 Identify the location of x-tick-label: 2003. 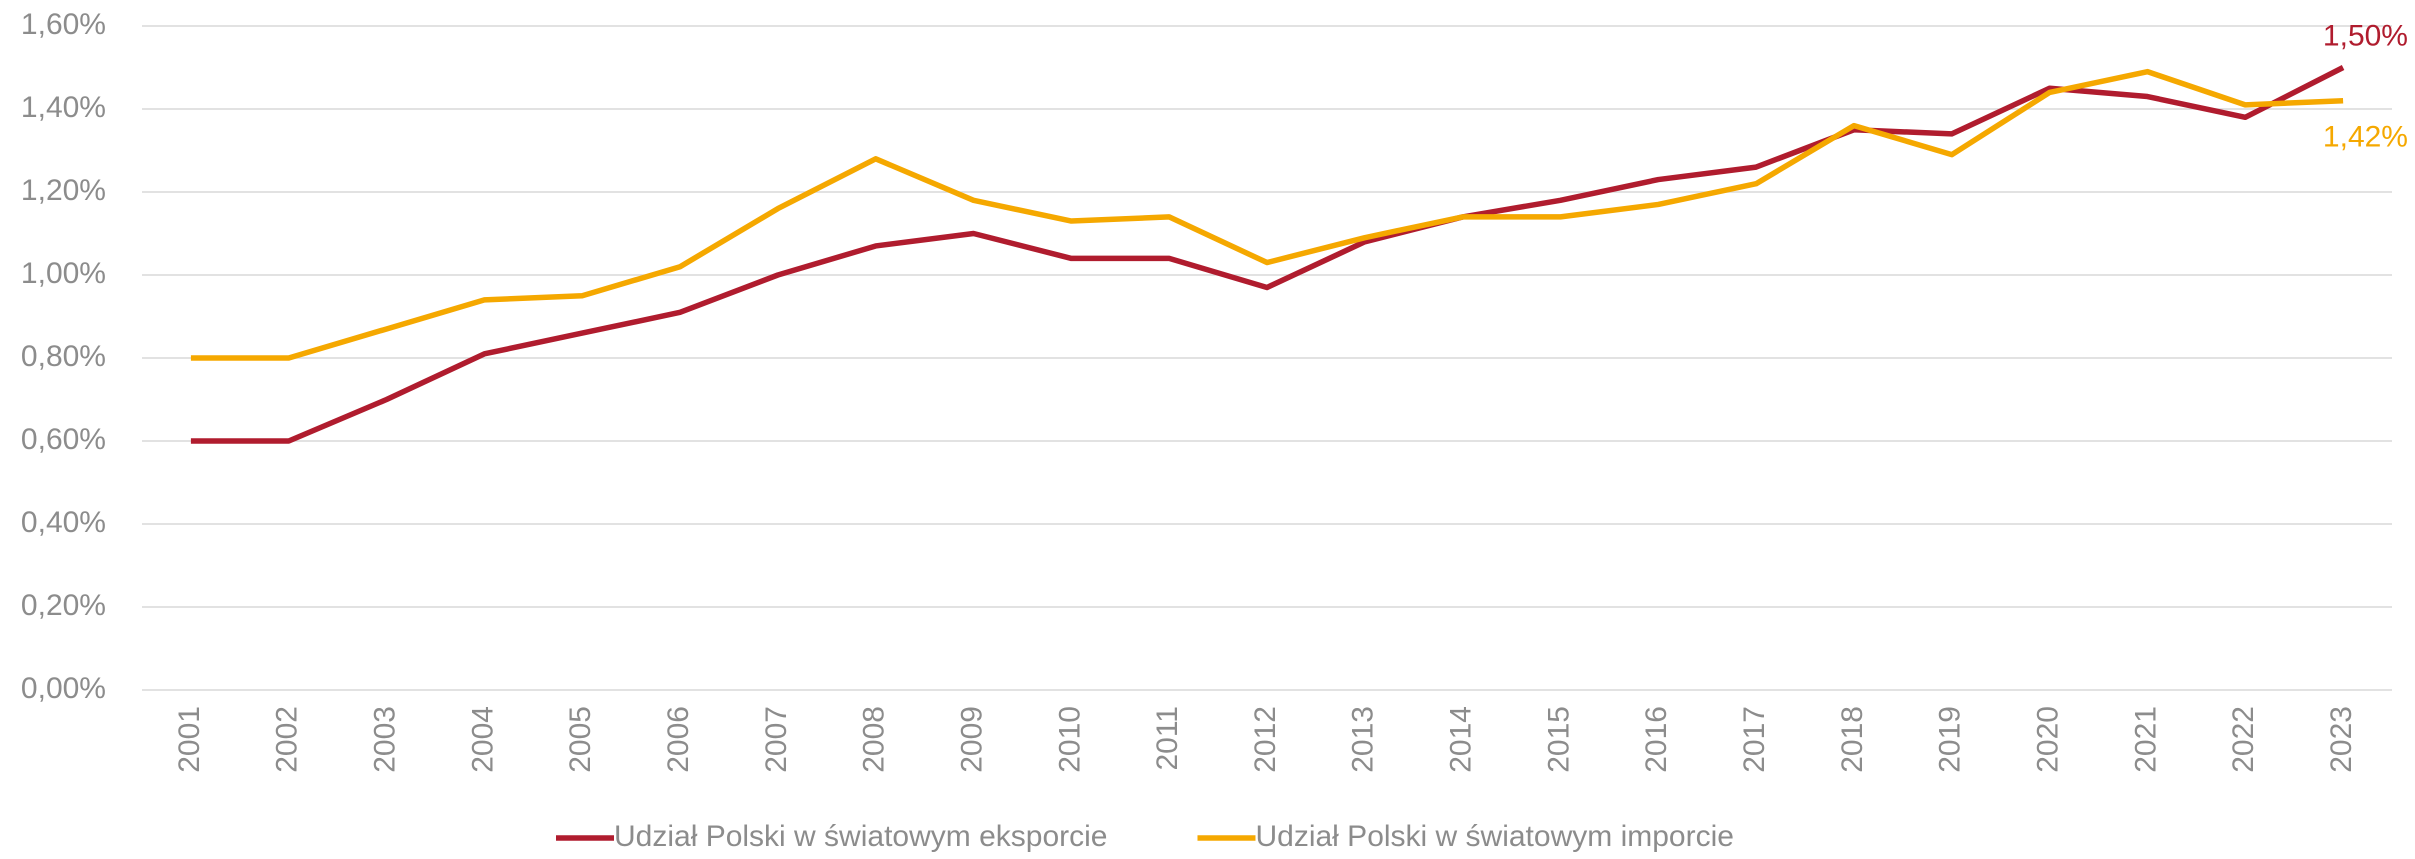
(384, 739).